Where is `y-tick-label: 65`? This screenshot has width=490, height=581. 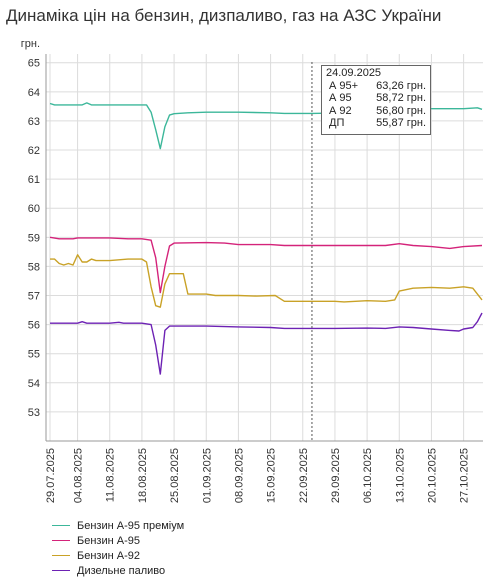
y-tick-label: 65 is located at coordinates (34, 64).